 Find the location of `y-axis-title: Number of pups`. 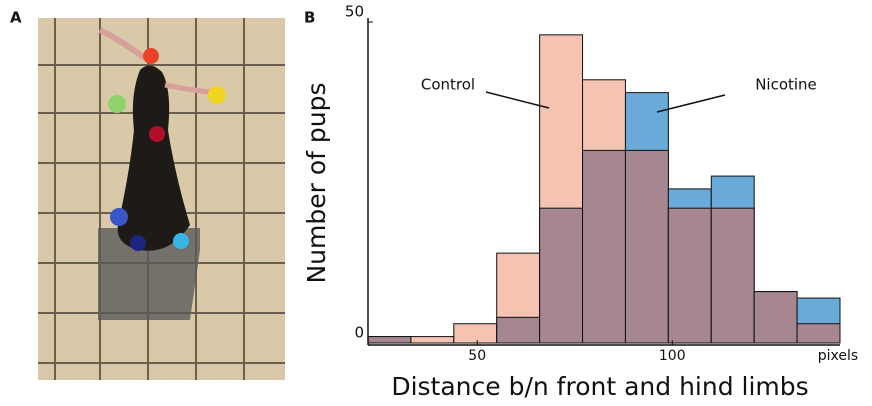

y-axis-title: Number of pups is located at coordinates (316, 182).